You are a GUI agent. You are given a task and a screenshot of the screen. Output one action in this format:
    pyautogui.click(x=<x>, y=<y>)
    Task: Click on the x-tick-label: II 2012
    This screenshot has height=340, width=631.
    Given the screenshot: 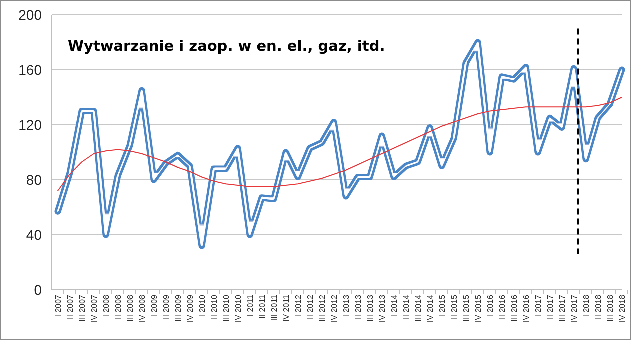 What is the action you would take?
    pyautogui.click(x=310, y=307)
    